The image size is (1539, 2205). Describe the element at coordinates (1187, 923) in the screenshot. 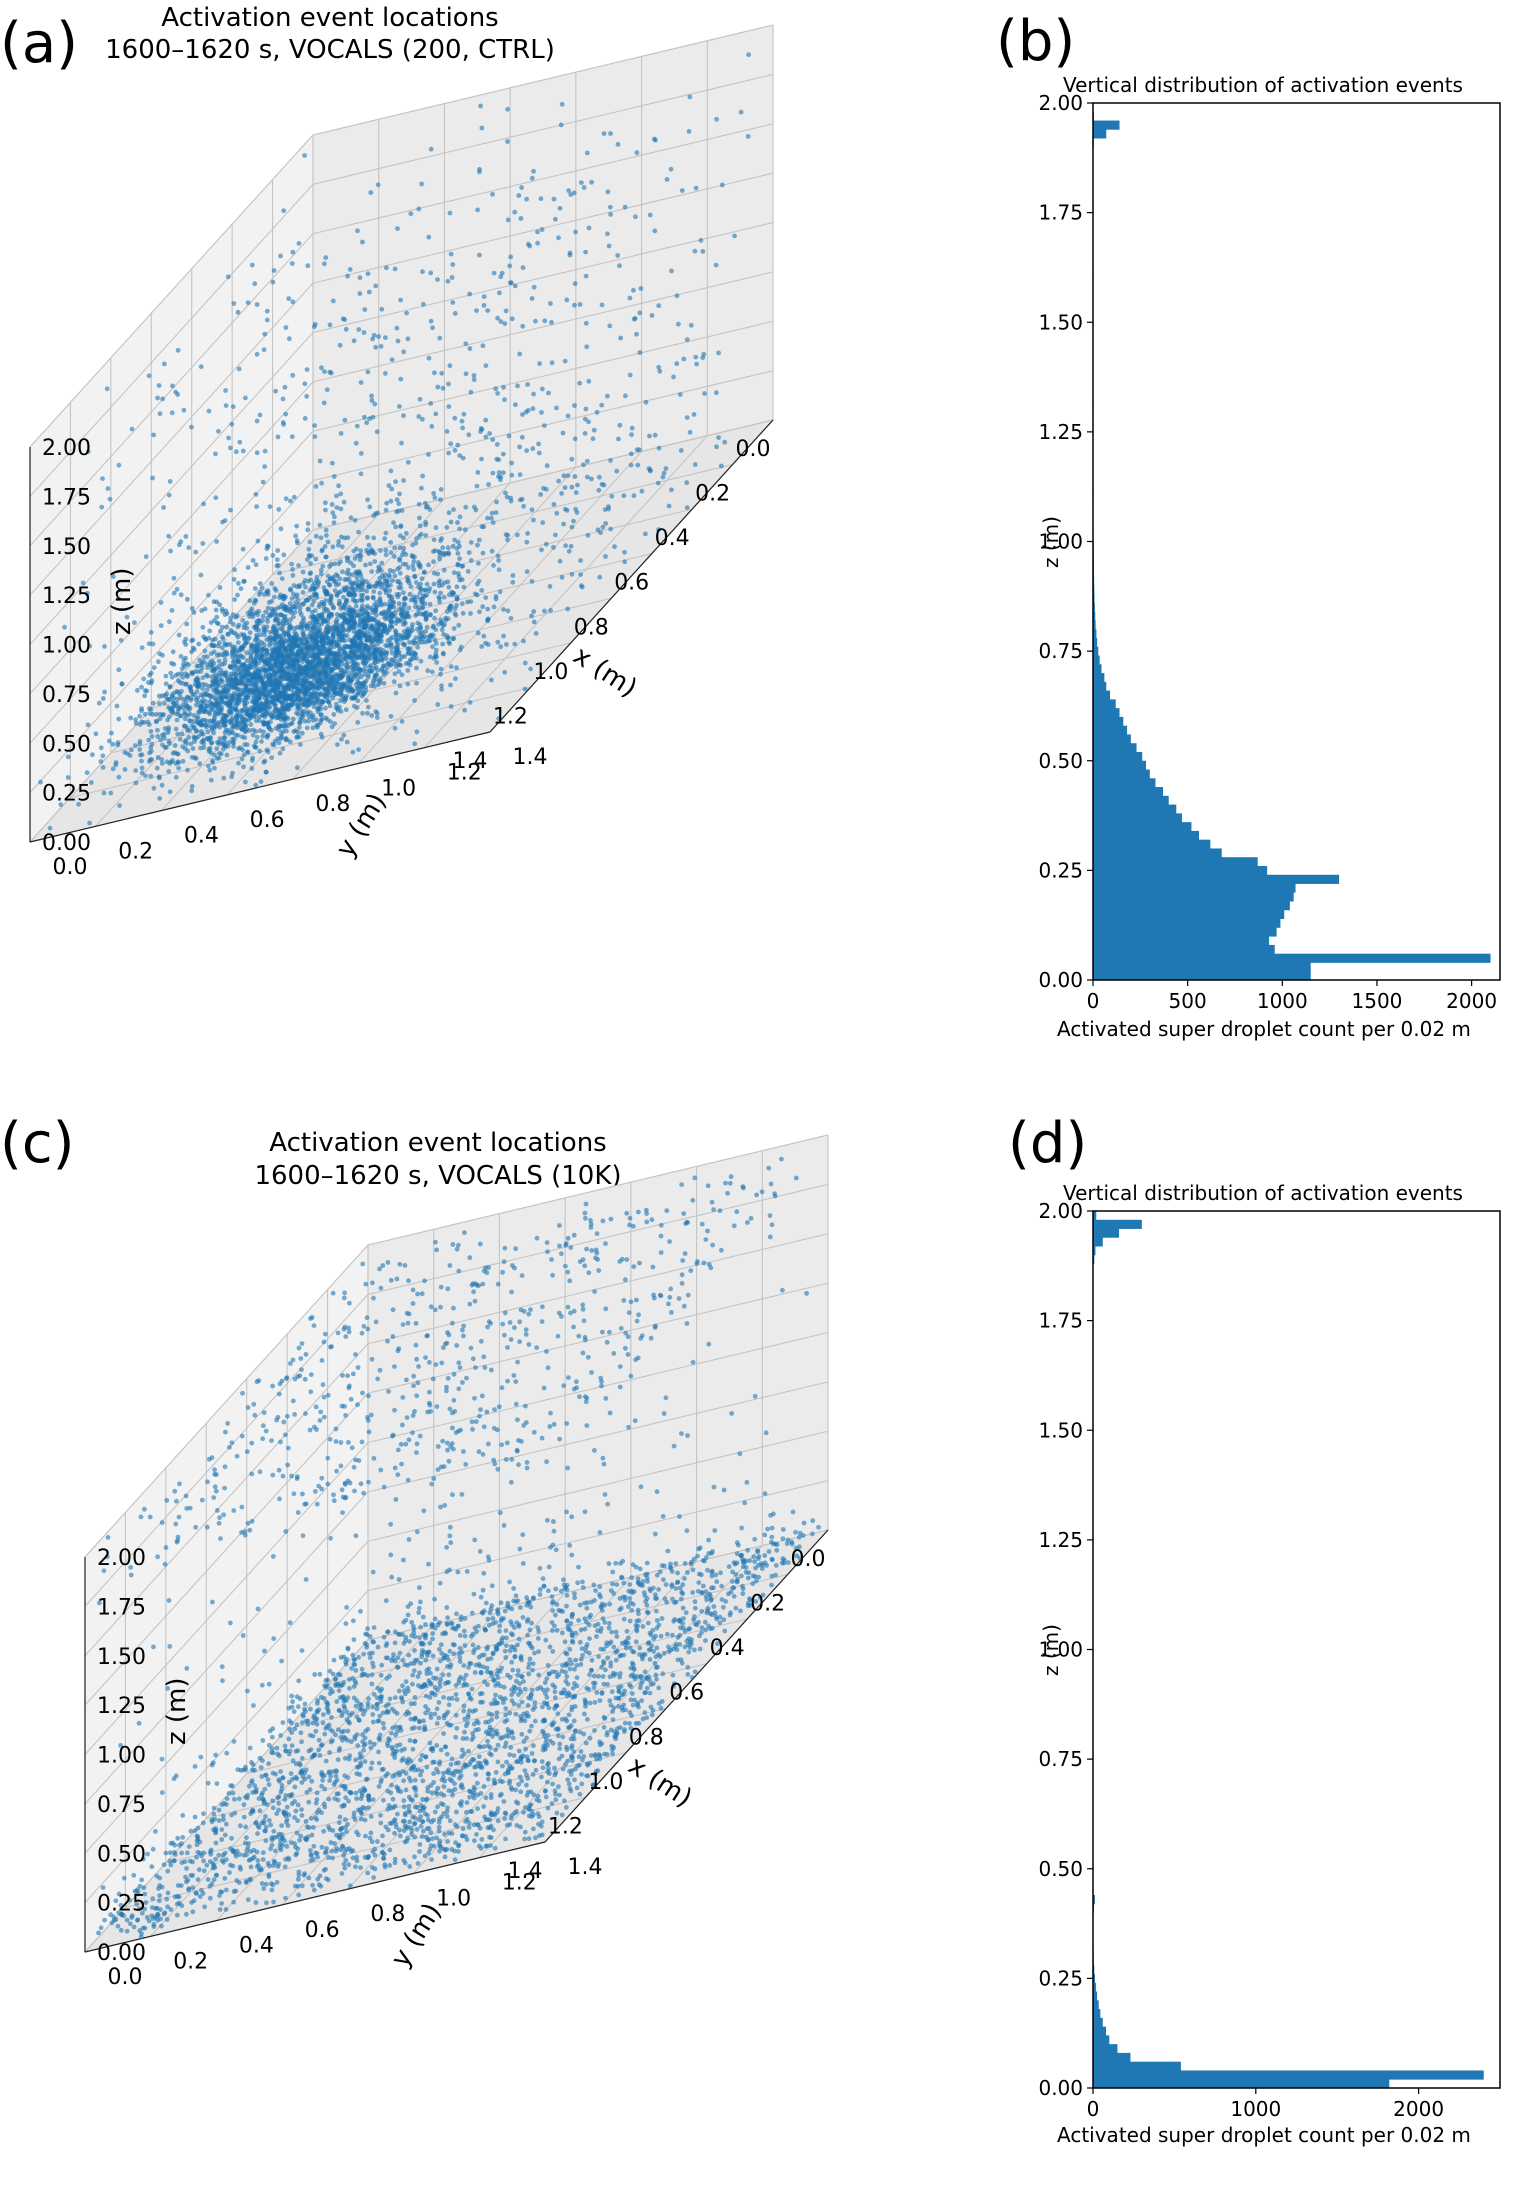

I see `panel-b-bar` at that location.